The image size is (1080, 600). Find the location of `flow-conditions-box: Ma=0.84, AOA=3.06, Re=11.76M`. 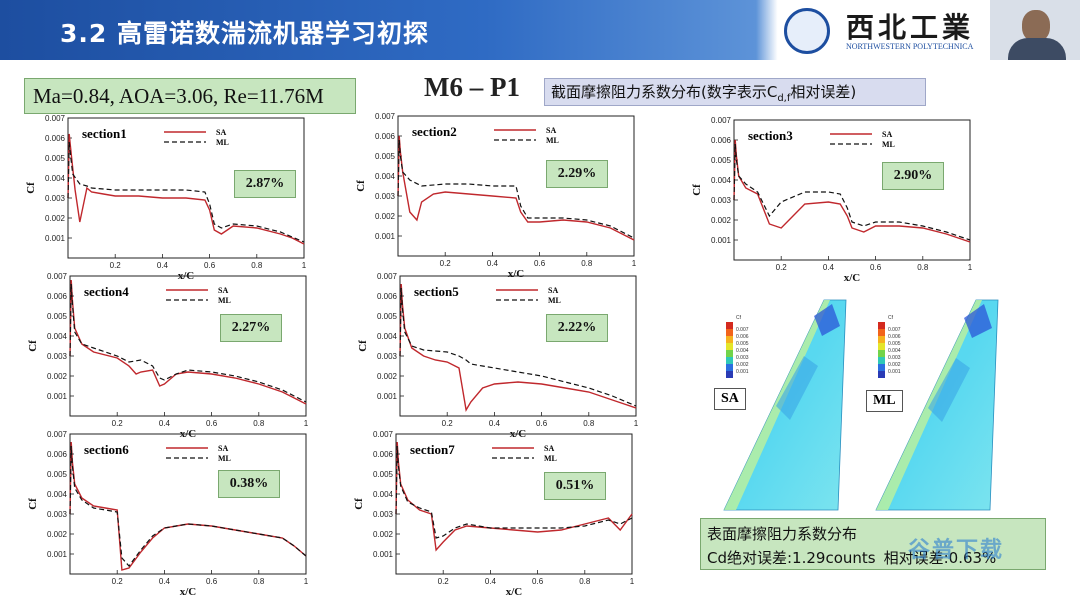

flow-conditions-box: Ma=0.84, AOA=3.06, Re=11.76M is located at coordinates (190, 96).